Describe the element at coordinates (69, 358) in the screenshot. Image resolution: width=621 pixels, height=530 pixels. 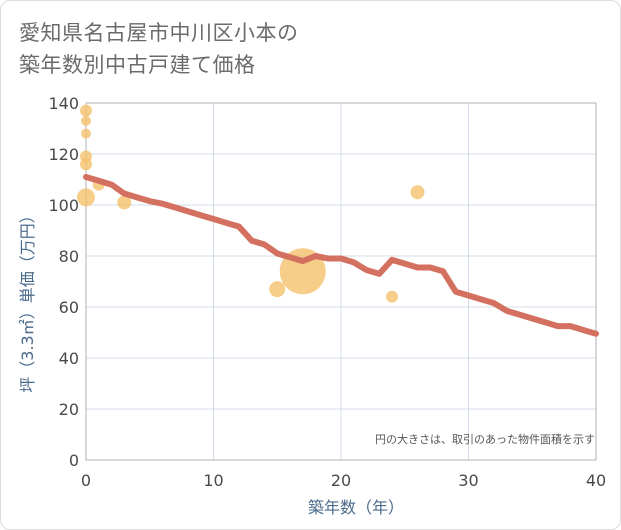
I see `y-tick-label: 40` at that location.